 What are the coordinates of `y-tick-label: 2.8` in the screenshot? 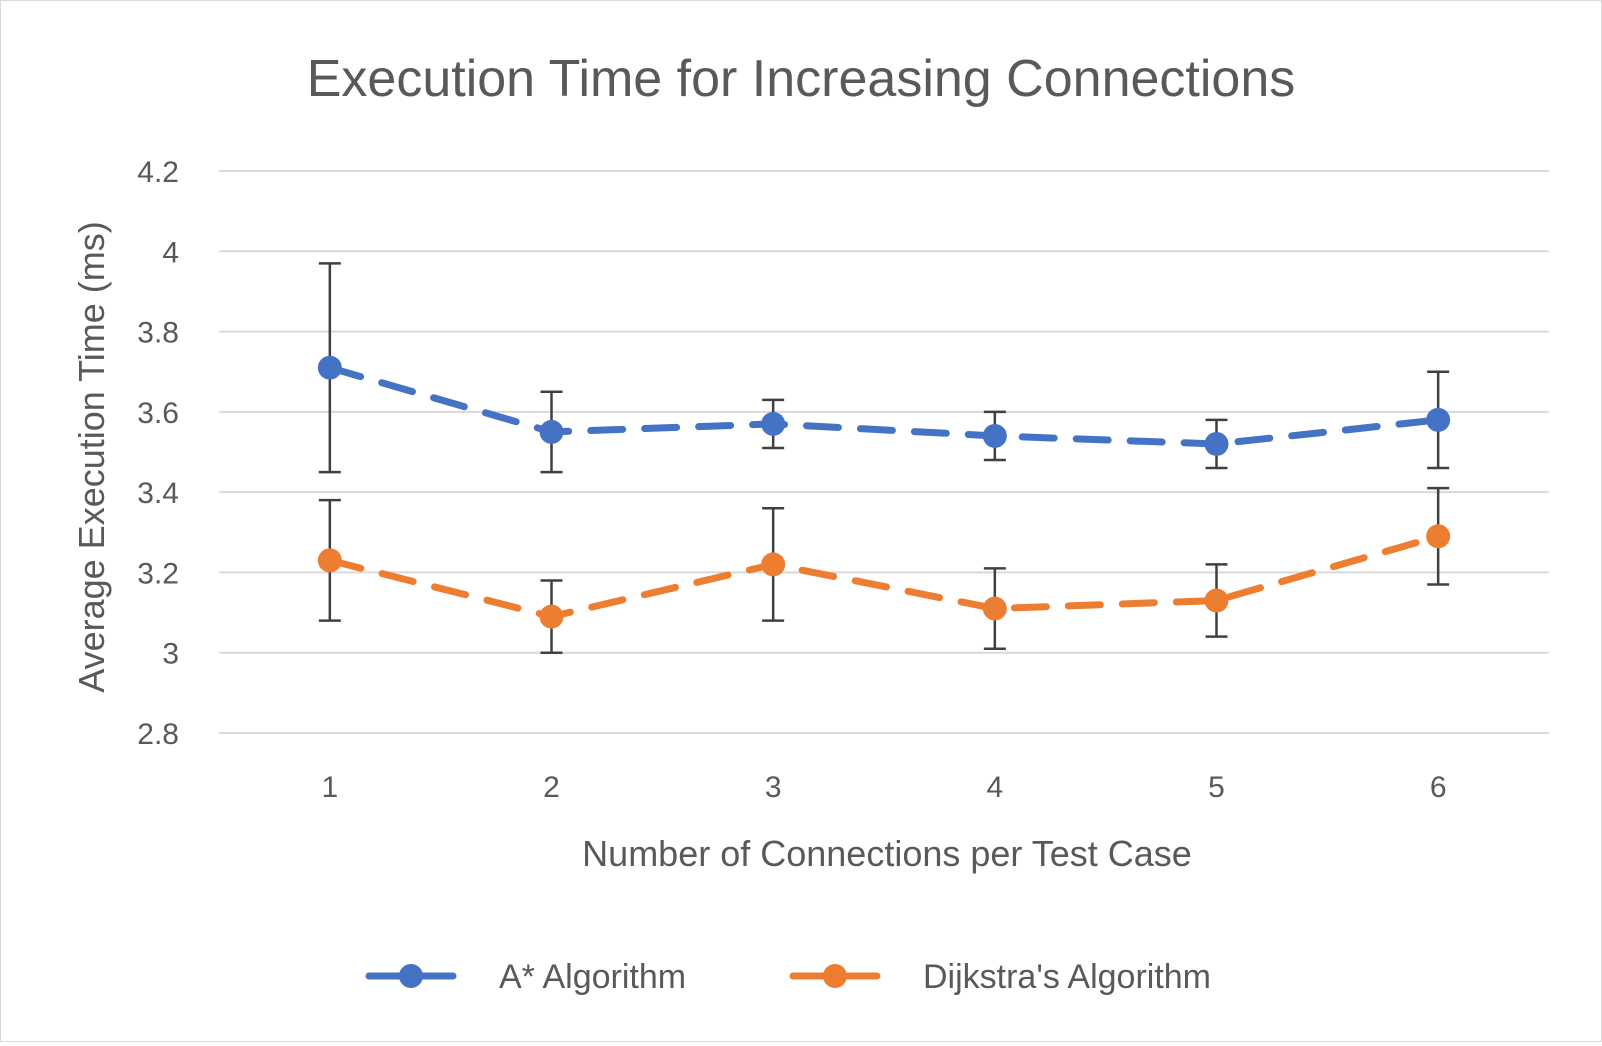 It's located at (158, 734).